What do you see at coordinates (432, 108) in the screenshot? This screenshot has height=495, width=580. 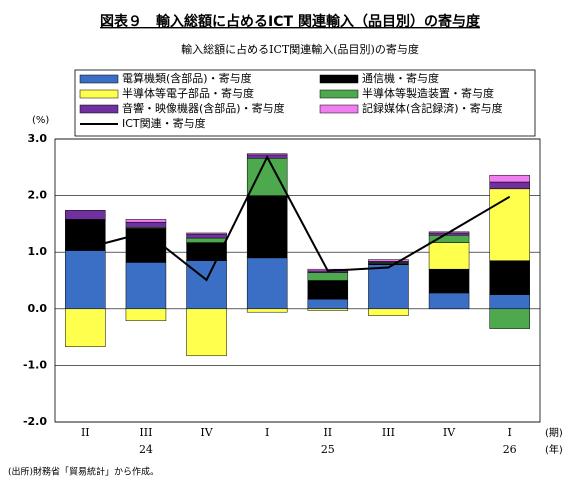 I see `legend-label: 記録媒体(含記録済)・寄与度` at bounding box center [432, 108].